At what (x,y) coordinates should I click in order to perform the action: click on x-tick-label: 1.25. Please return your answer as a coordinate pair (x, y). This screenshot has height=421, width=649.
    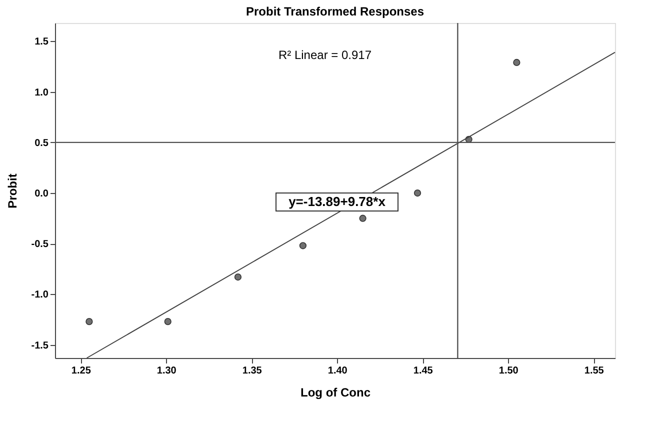
    Looking at the image, I should click on (81, 371).